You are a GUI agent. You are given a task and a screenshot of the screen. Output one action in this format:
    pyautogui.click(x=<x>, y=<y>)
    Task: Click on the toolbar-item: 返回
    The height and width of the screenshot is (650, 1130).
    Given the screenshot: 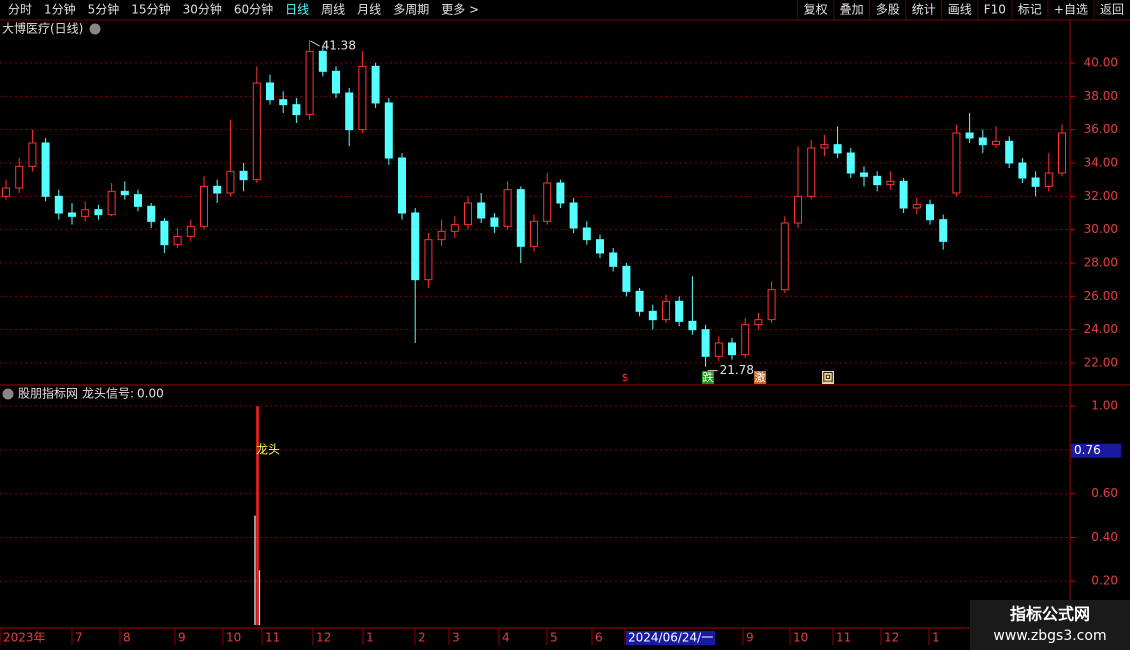 What is the action you would take?
    pyautogui.click(x=1112, y=10)
    